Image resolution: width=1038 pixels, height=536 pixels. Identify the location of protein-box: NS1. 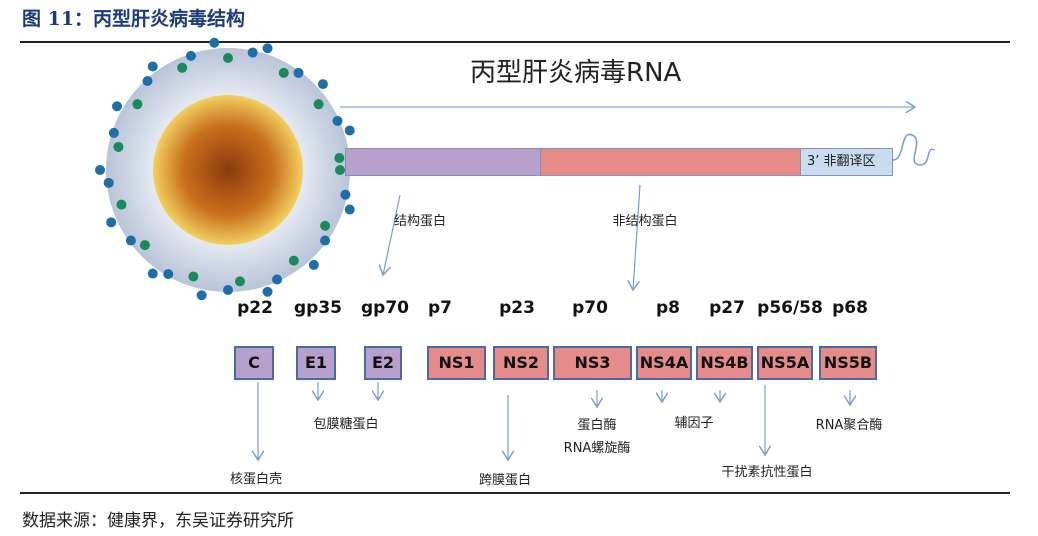
(456, 363).